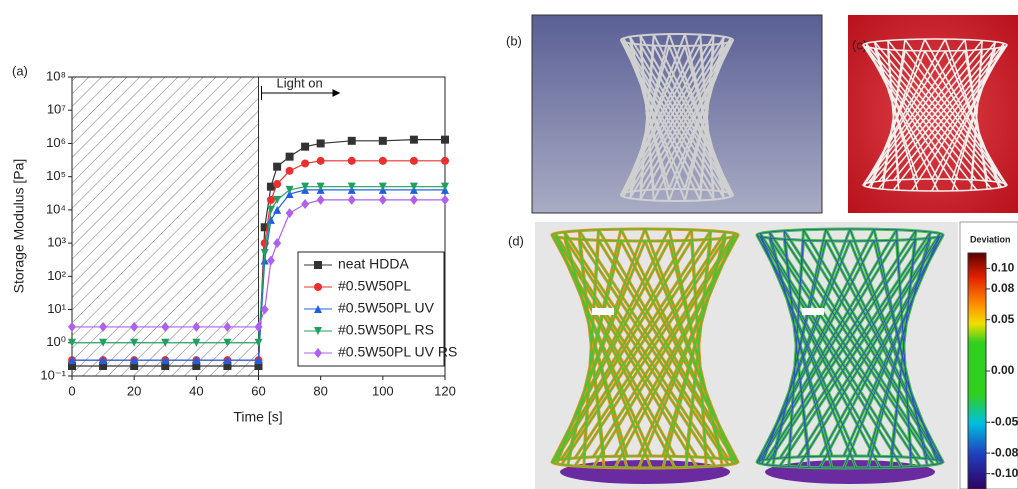 The image size is (1018, 489). What do you see at coordinates (258, 390) in the screenshot?
I see `x-tick-label: 60` at bounding box center [258, 390].